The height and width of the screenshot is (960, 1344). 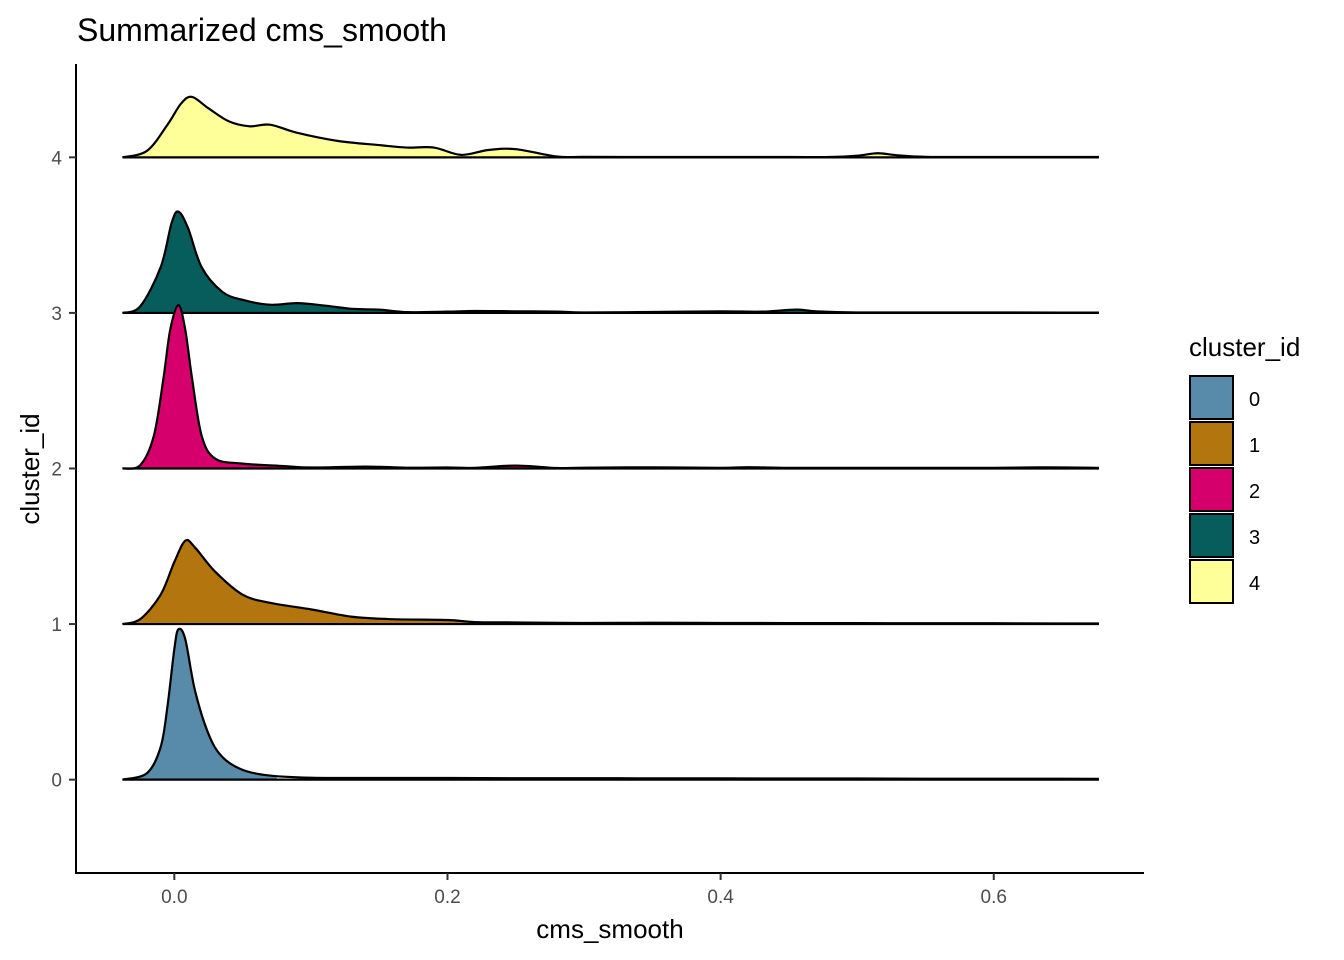 I want to click on legend-label-1: 1, so click(x=1254, y=446).